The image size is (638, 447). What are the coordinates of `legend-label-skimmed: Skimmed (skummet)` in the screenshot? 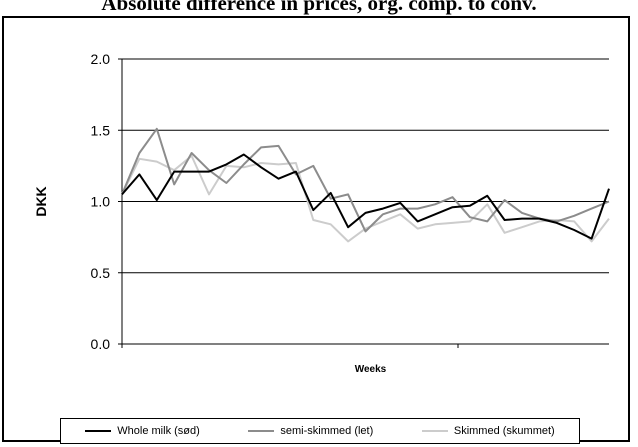 It's located at (504, 431).